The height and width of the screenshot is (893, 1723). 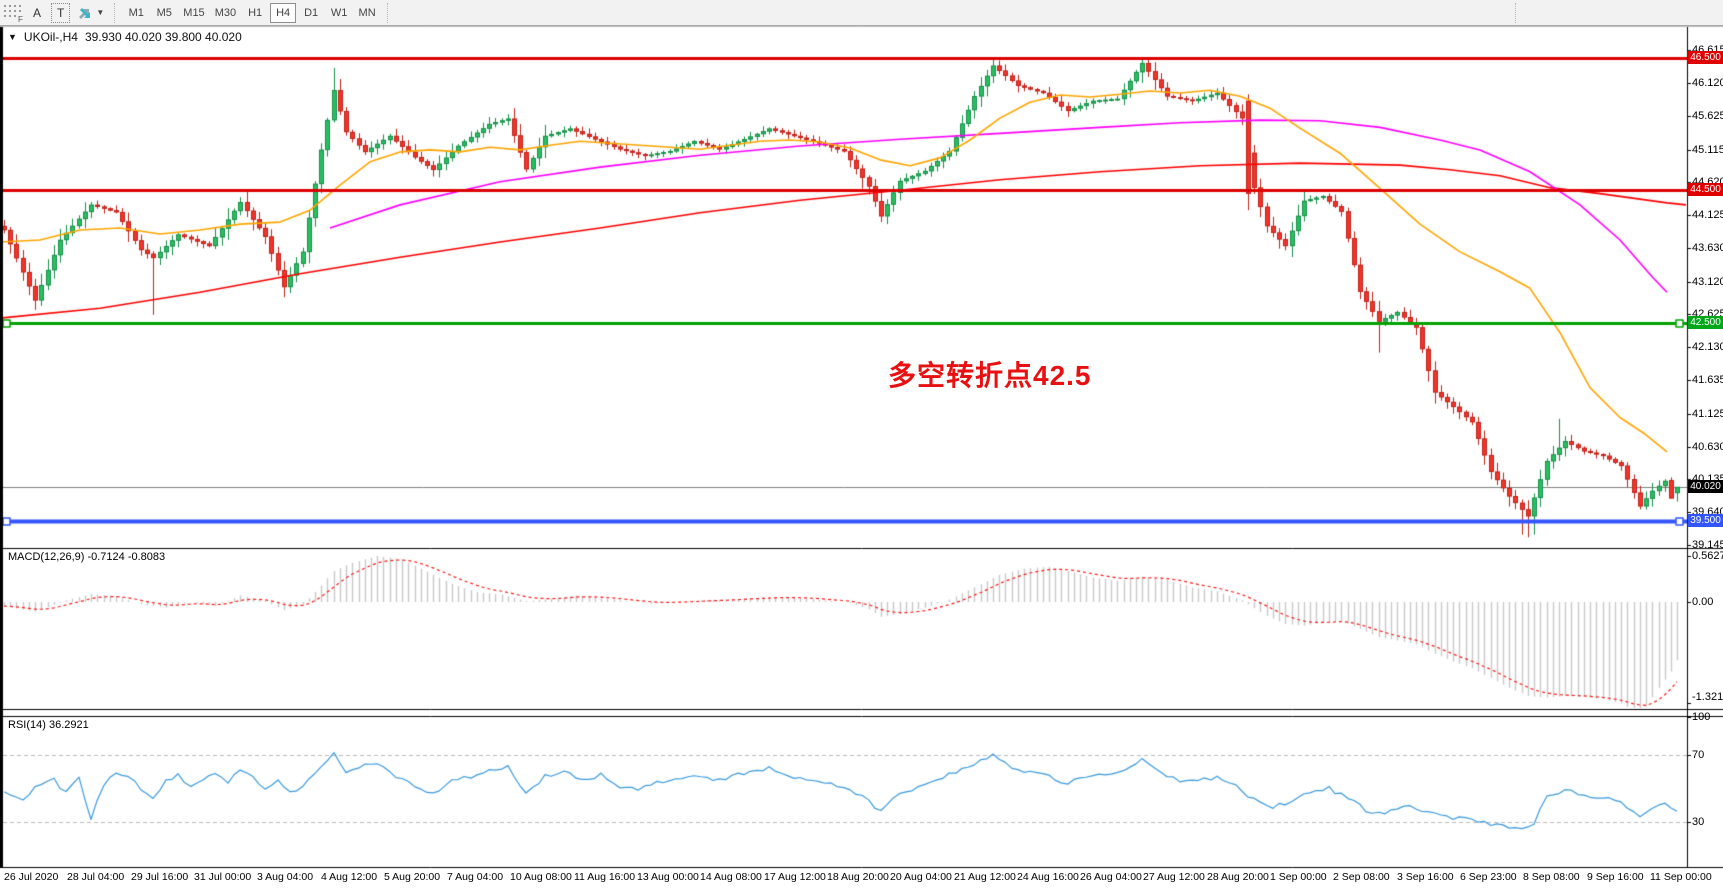 I want to click on grip-f-glyph: F, so click(x=20, y=19).